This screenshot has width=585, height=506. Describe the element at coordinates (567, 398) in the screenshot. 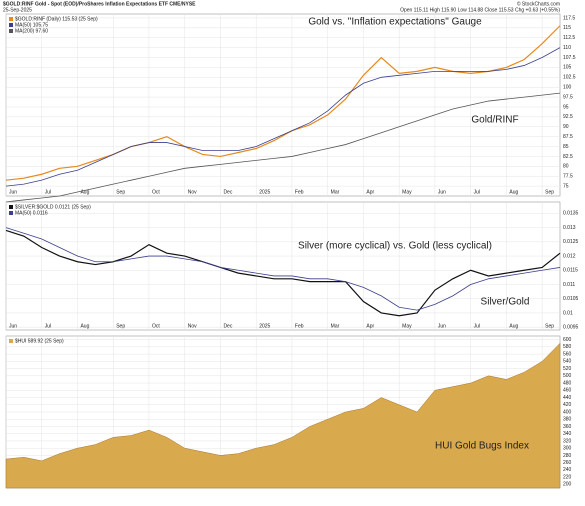

I see `y-tick-label: 440` at that location.